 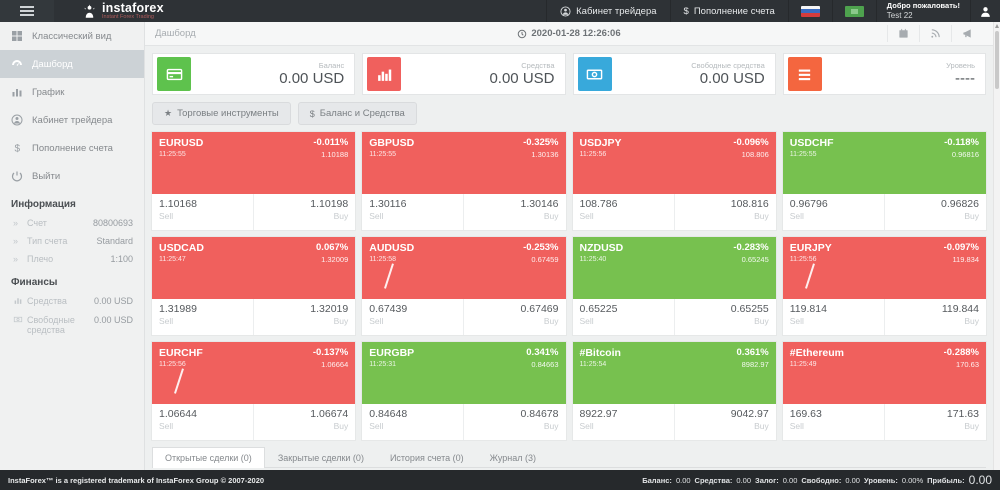 I want to click on content-topbar: Дашборд 2020-01-28 12:26:06, so click(x=569, y=34).